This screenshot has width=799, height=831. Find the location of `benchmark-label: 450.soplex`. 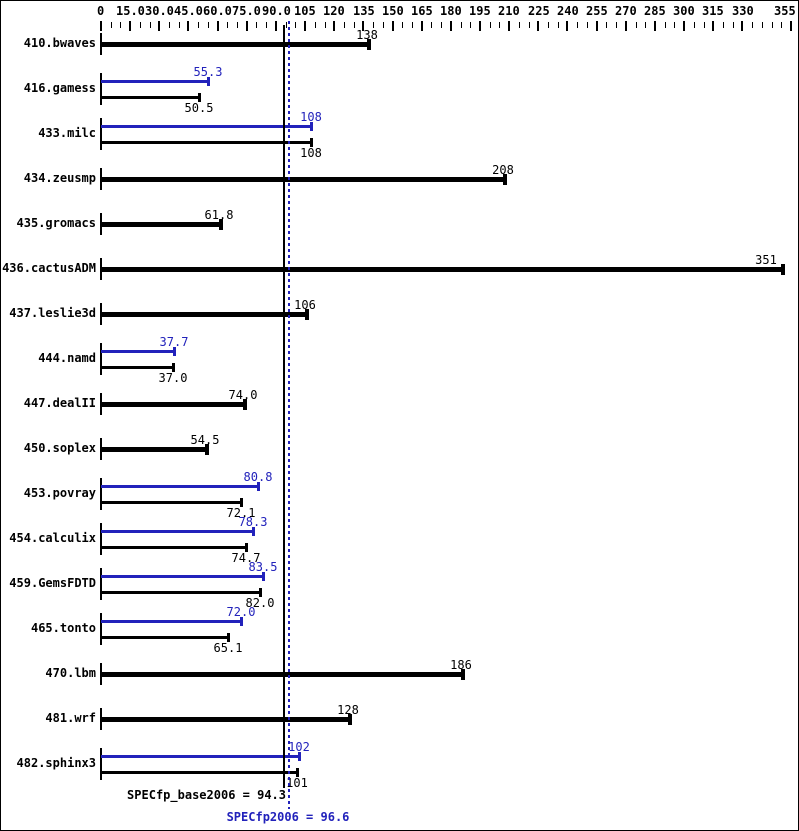

benchmark-label: 450.soplex is located at coordinates (59, 448).